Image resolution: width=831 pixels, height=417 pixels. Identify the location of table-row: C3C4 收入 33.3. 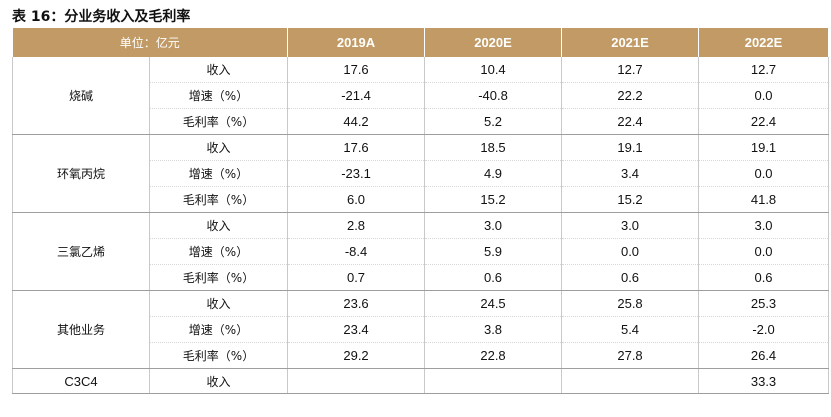
(421, 381).